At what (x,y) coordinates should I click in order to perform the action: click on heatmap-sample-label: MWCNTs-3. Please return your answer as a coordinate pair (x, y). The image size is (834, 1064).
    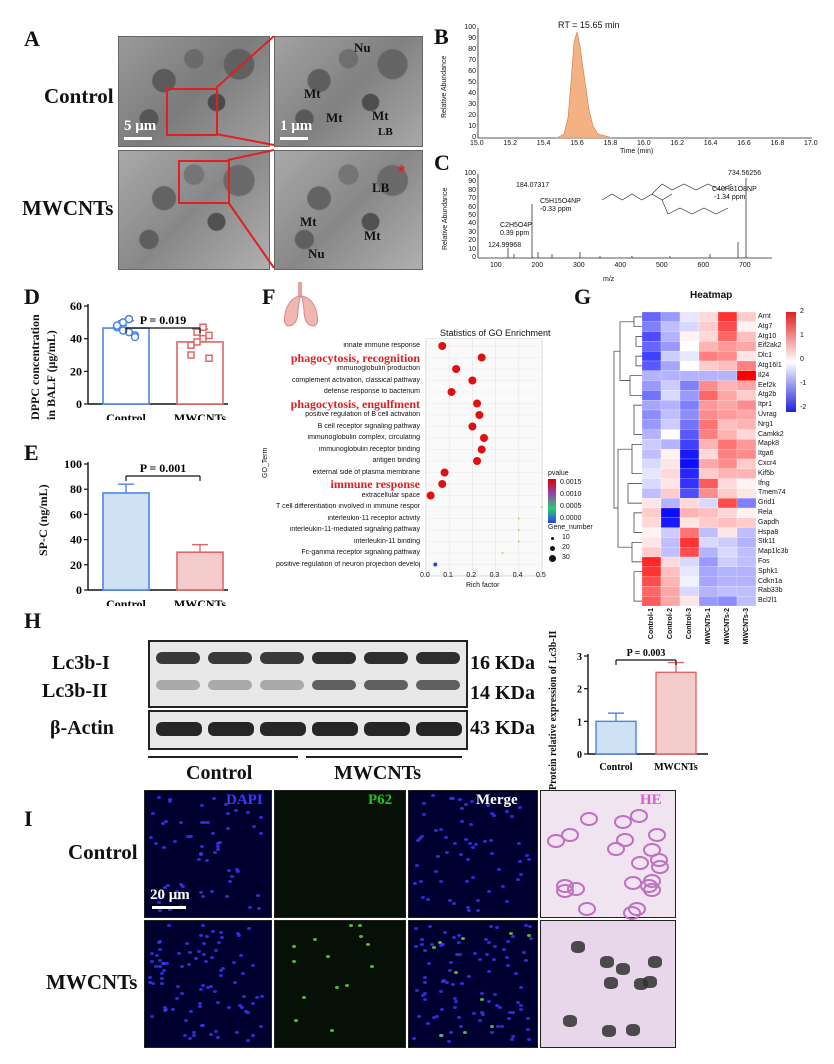
    Looking at the image, I should click on (746, 626).